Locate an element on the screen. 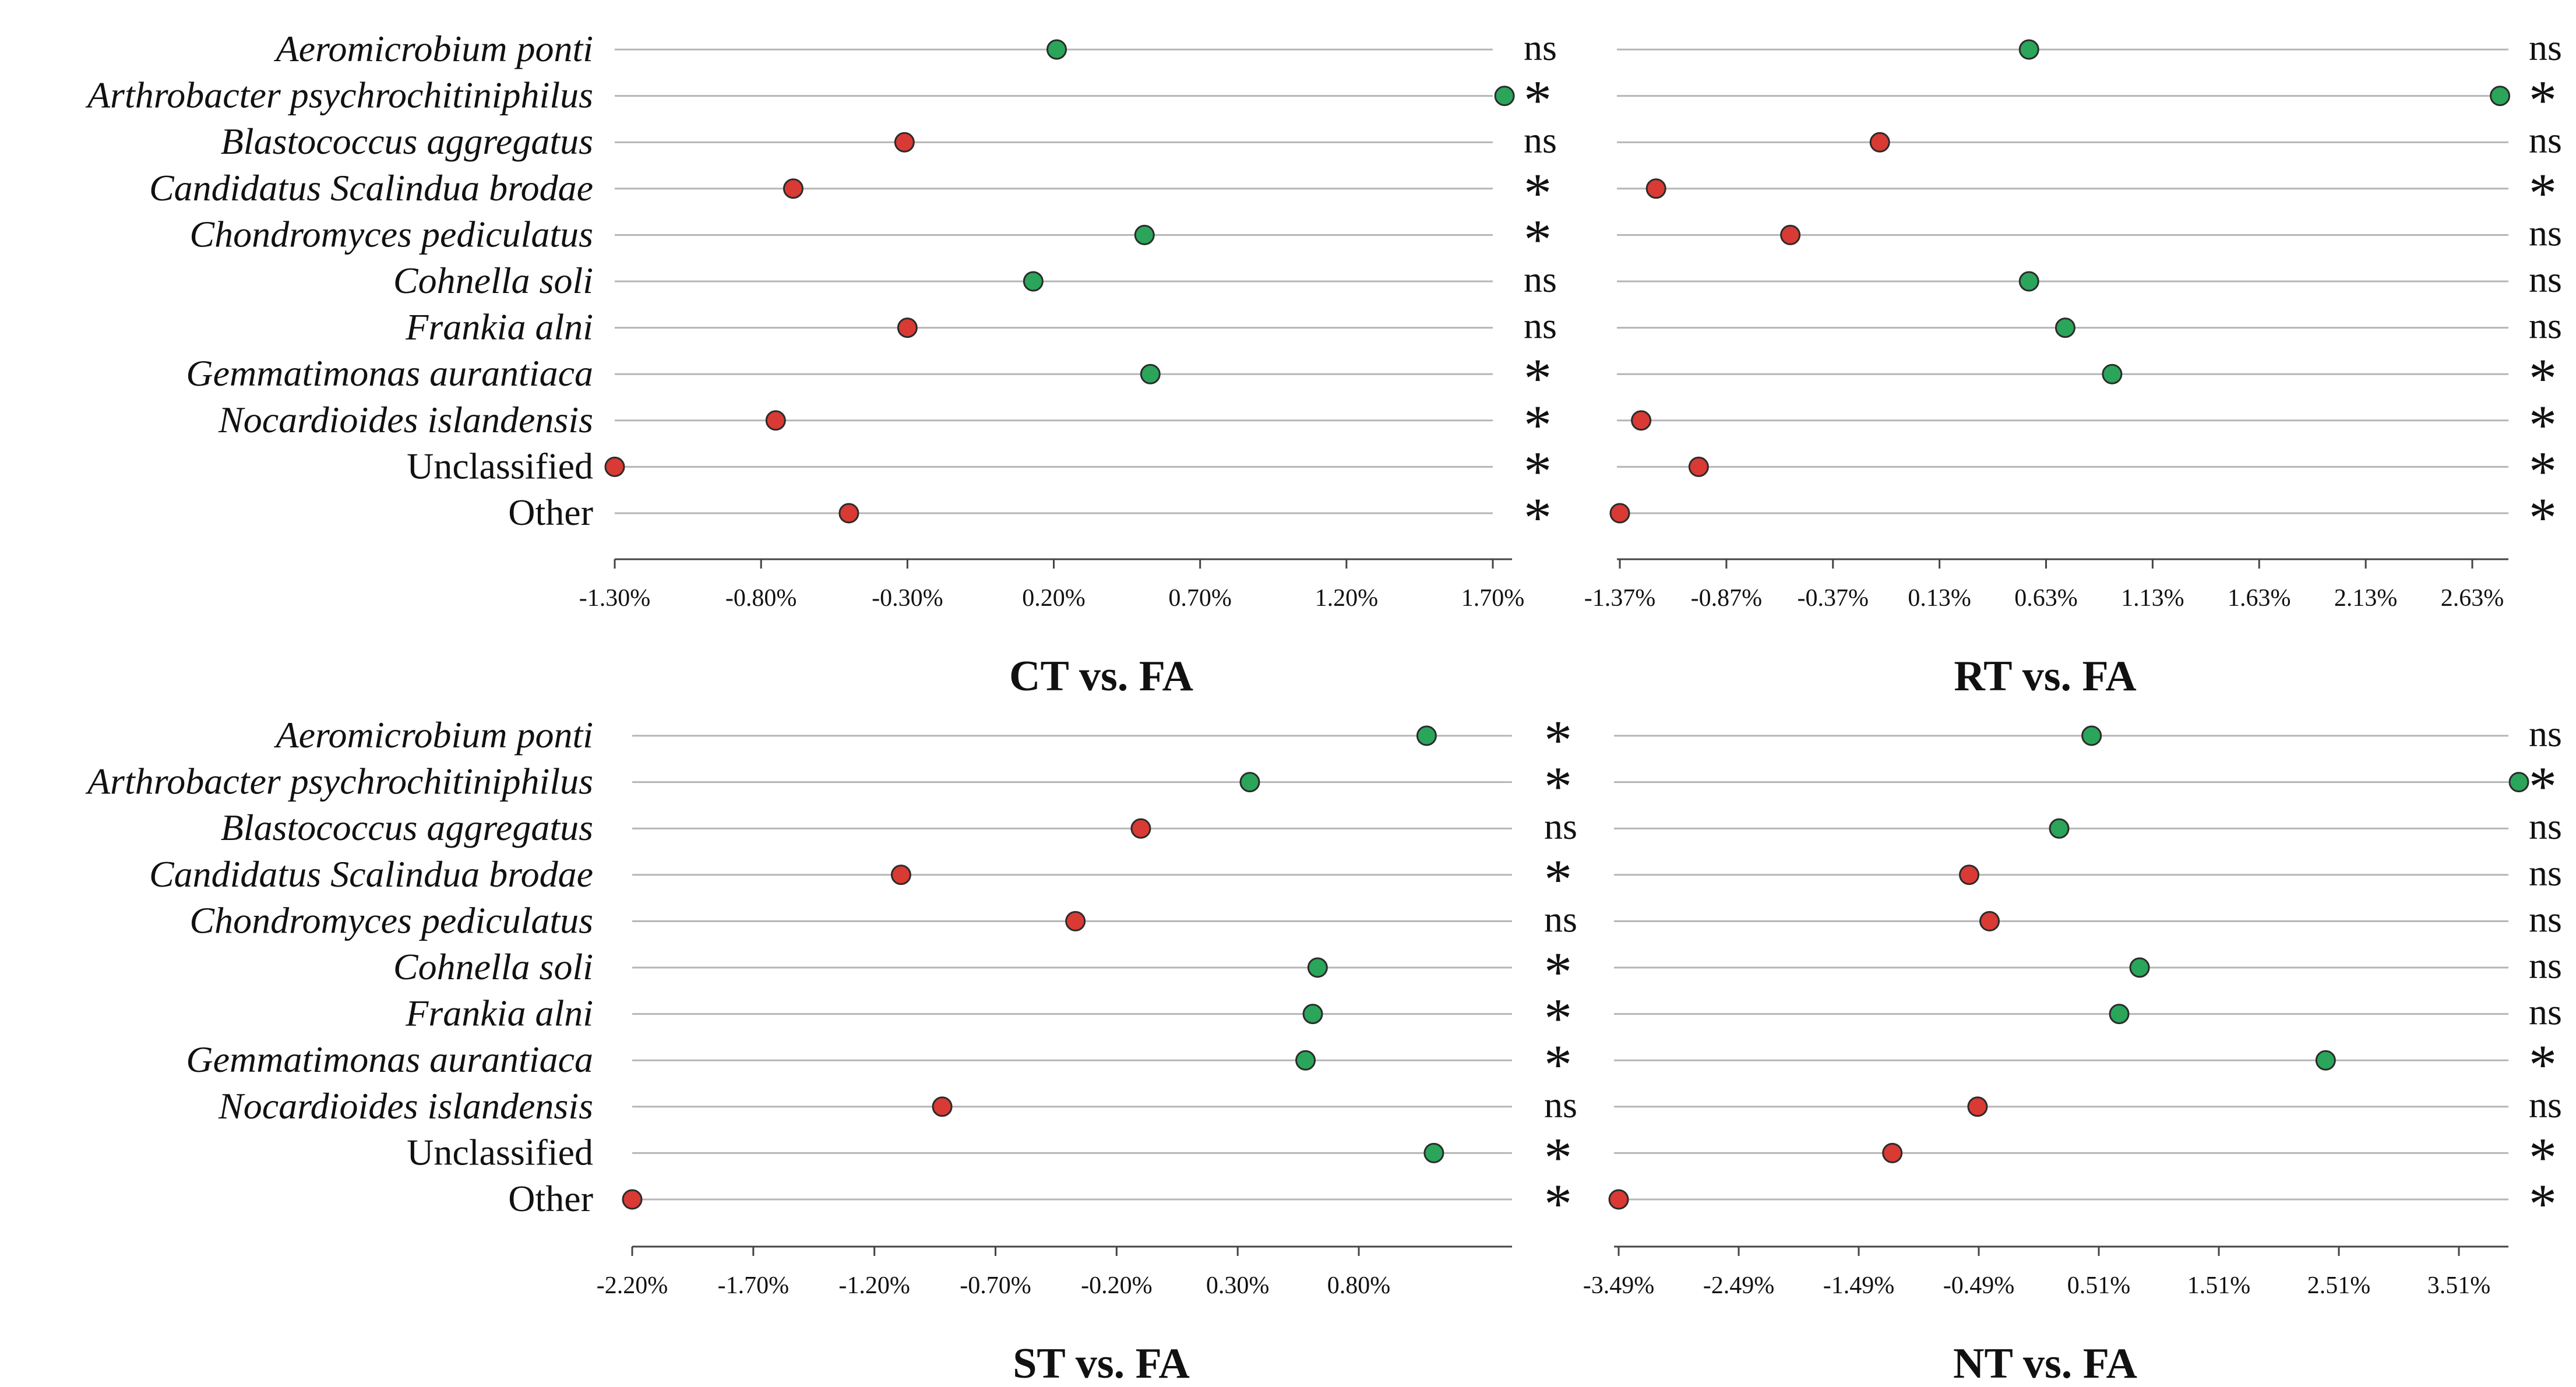  x-tick-label: 3.51% is located at coordinates (2459, 1286).